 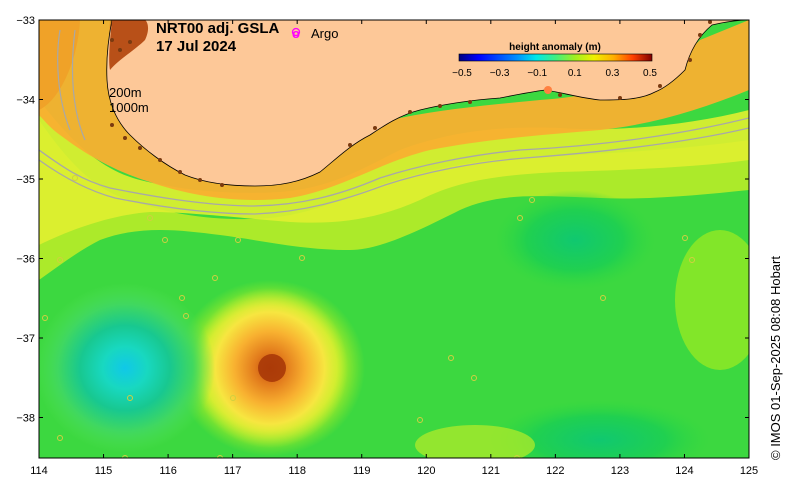 What do you see at coordinates (775, 358) in the screenshot?
I see `credit-text: © IMOS 01-Sep-2025 08:08 Hobart` at bounding box center [775, 358].